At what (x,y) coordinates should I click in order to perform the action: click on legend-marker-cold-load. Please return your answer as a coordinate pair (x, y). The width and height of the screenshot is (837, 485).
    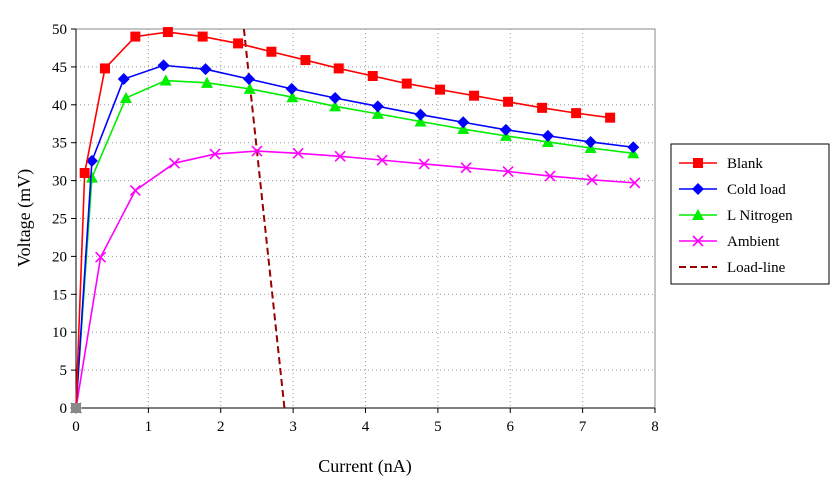
    Looking at the image, I should click on (698, 189).